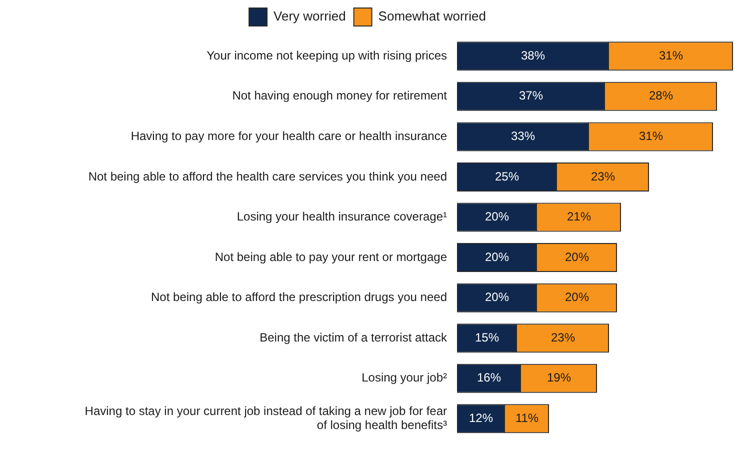  I want to click on data-label: 38%, so click(533, 55).